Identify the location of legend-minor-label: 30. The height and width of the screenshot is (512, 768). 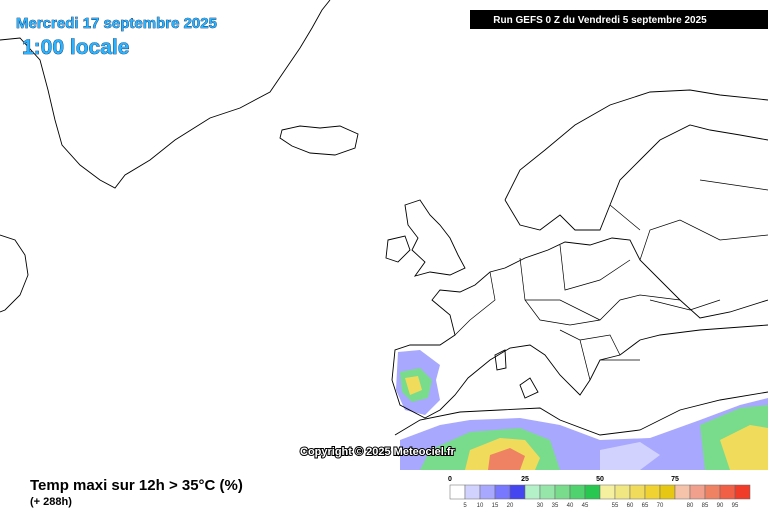
(540, 506).